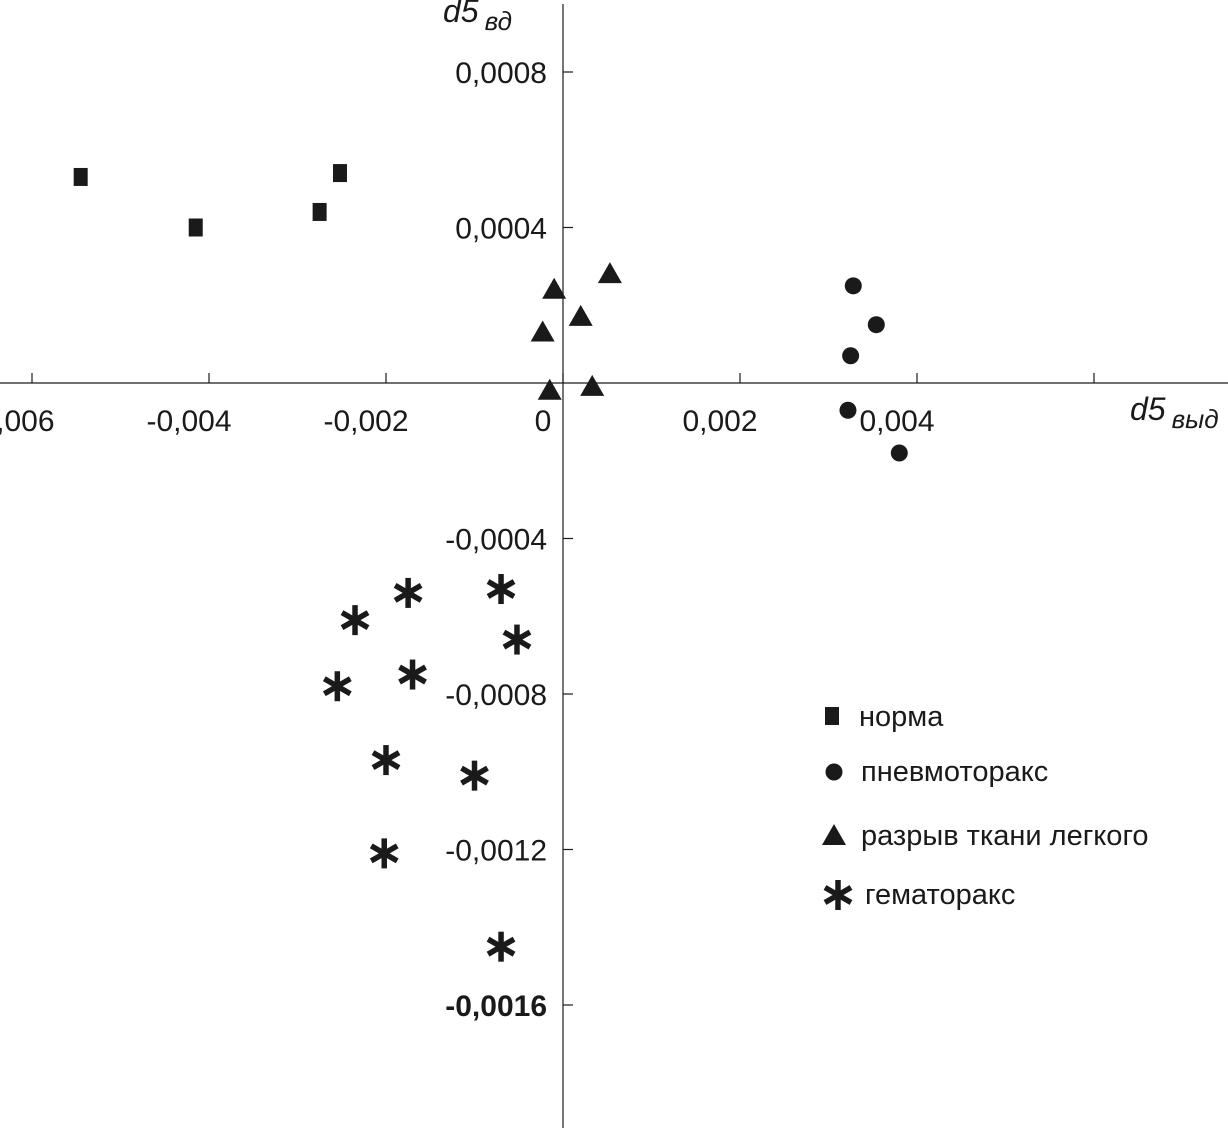 The image size is (1228, 1130). What do you see at coordinates (1148, 409) in the screenshot?
I see `x-axis-label-main: d5` at bounding box center [1148, 409].